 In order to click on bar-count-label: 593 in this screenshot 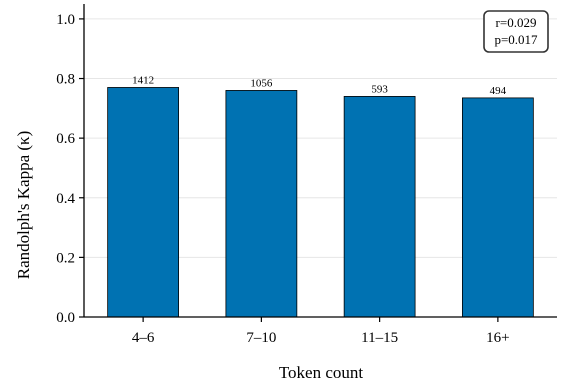, I will do `click(379, 89)`.